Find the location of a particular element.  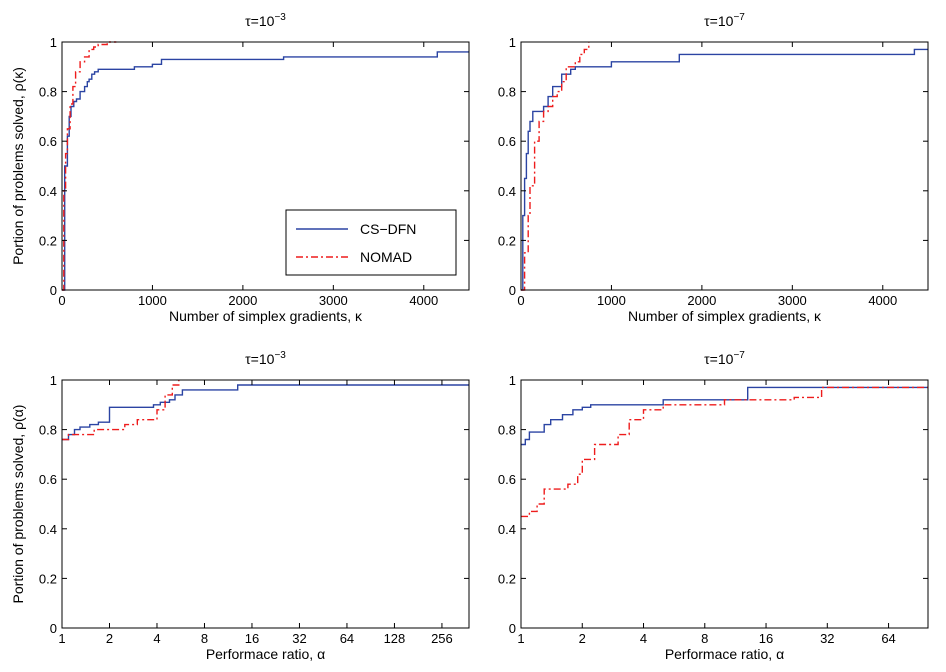

x-tick-label: 128 is located at coordinates (395, 638).